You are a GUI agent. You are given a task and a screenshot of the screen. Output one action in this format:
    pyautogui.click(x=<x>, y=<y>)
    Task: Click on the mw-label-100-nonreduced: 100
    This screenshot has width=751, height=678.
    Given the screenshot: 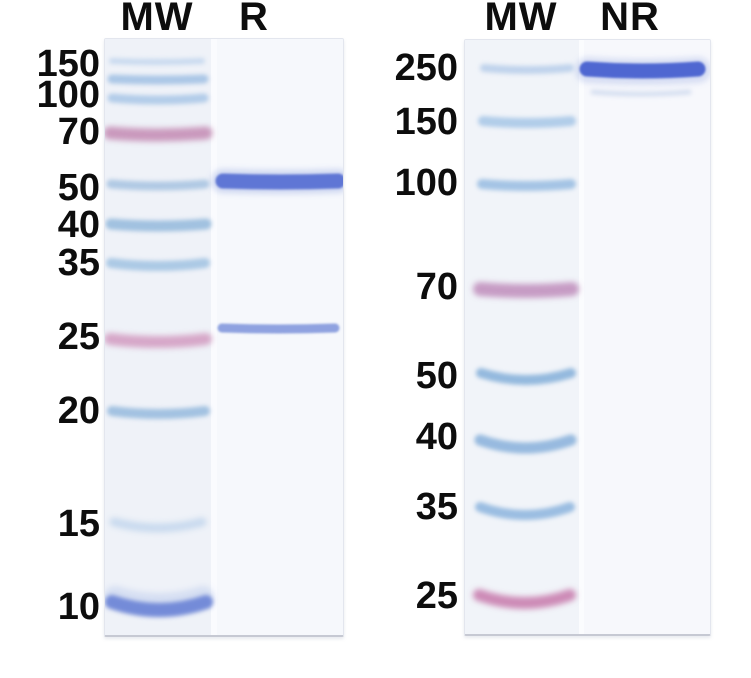 What is the action you would take?
    pyautogui.click(x=426, y=183)
    